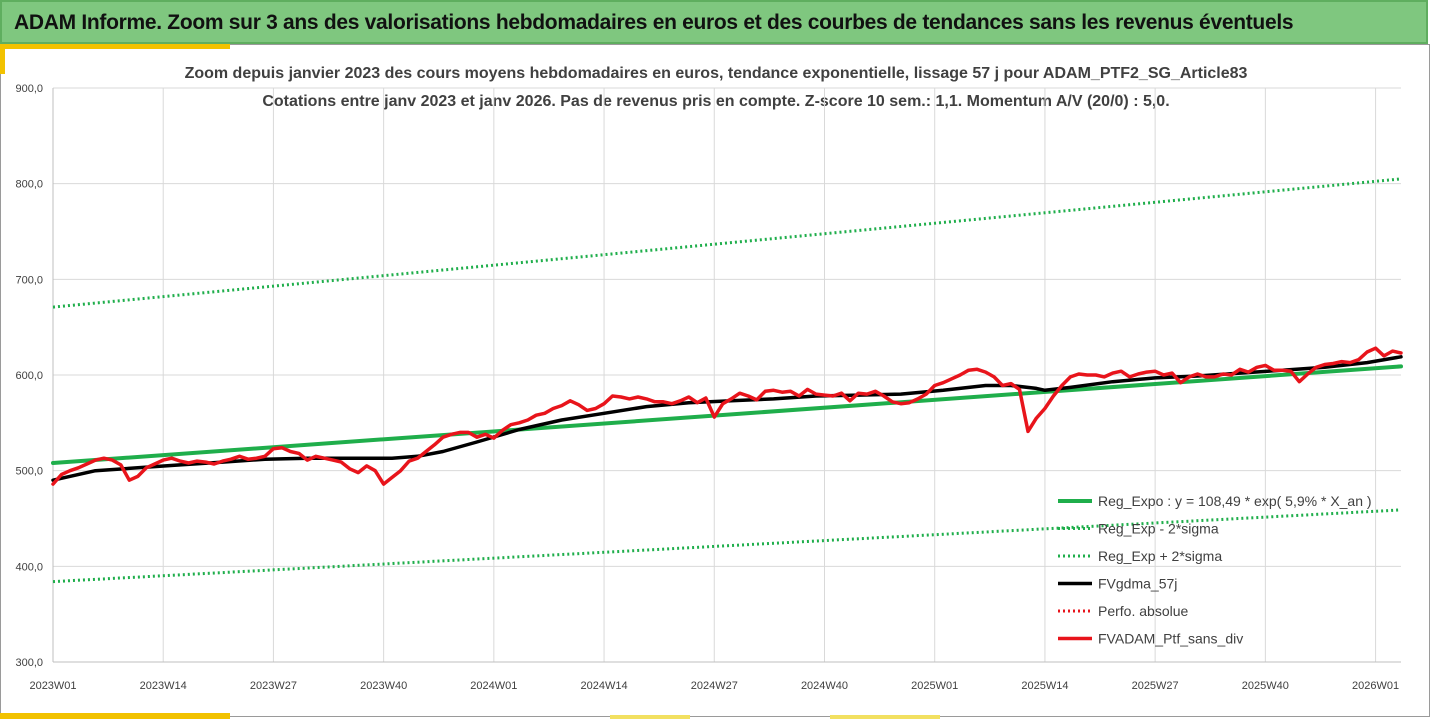 This screenshot has width=1432, height=719. I want to click on legend-label-fvgdma: FVgdma_57j, so click(1137, 584).